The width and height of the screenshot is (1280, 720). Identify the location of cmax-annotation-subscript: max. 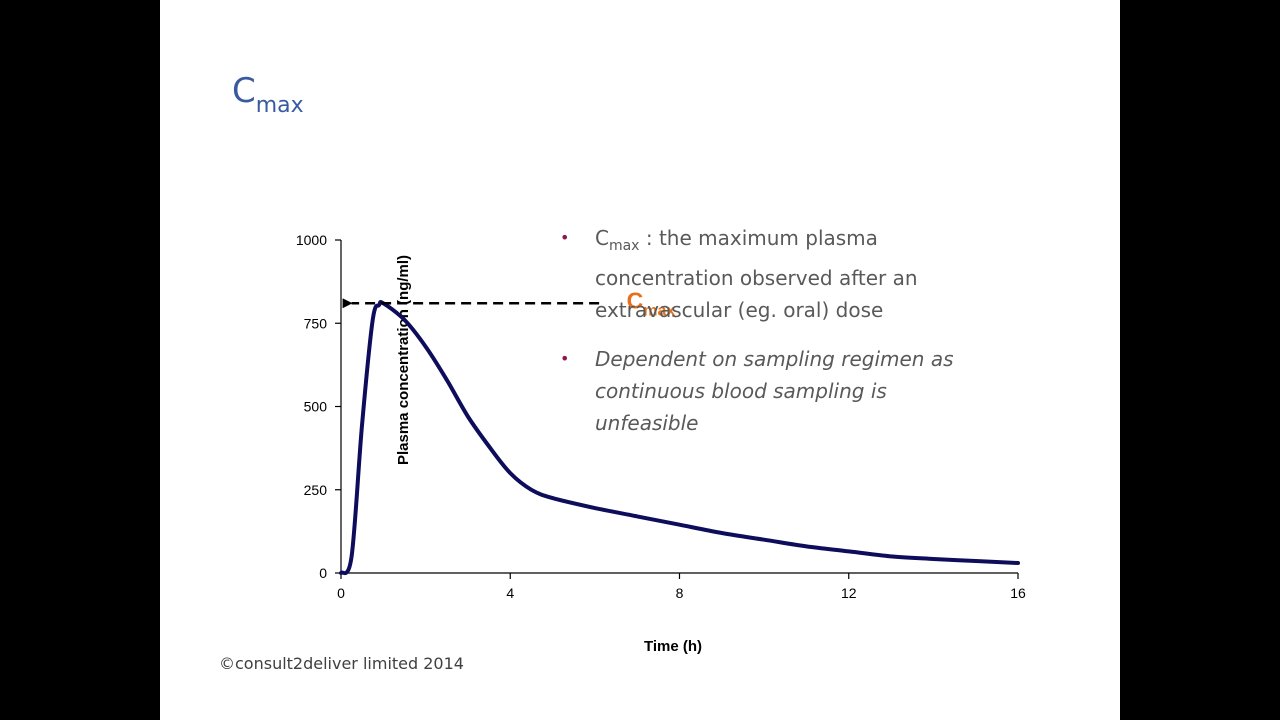
(659, 310).